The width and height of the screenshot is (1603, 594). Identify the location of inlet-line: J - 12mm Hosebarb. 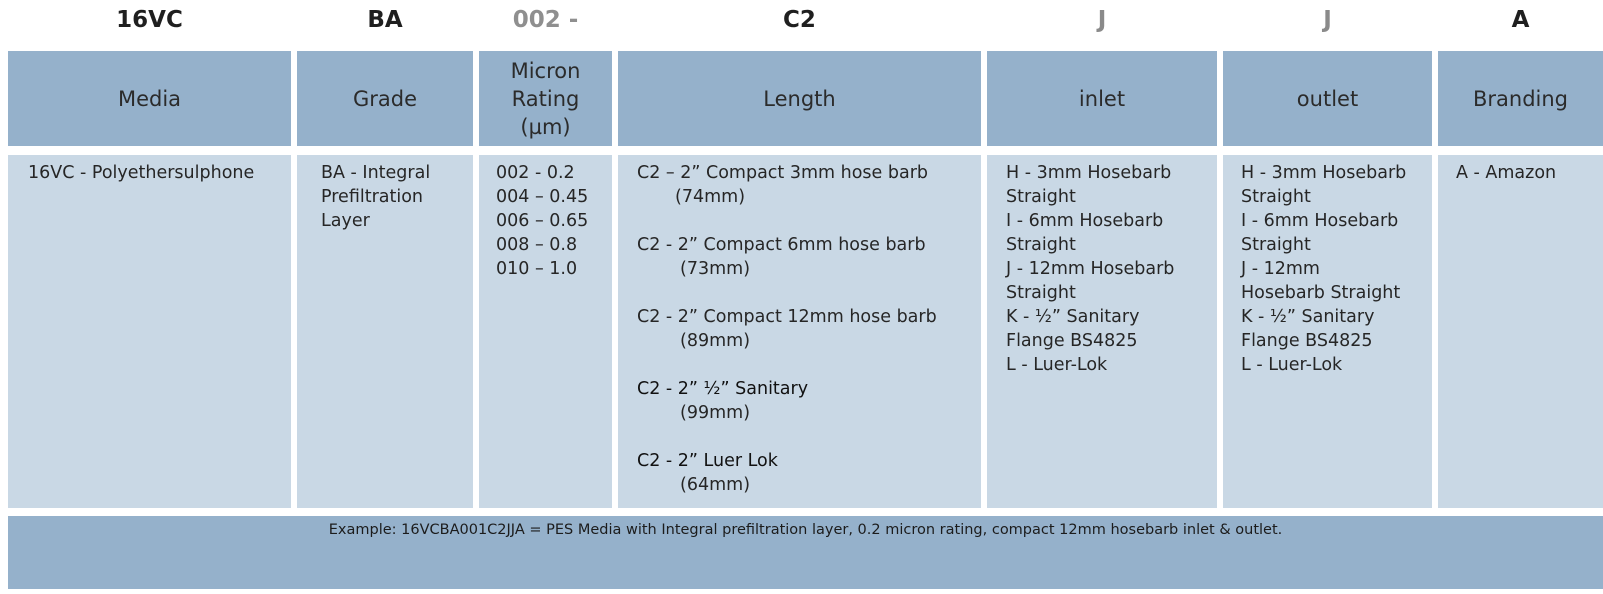
(1090, 269).